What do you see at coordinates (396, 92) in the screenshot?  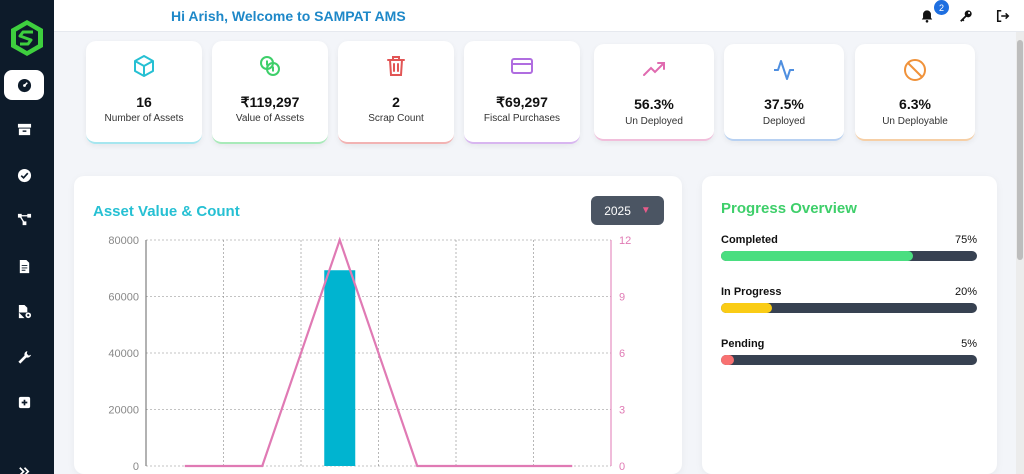 I see `stat-card-scrap-count: 2 Scrap Count` at bounding box center [396, 92].